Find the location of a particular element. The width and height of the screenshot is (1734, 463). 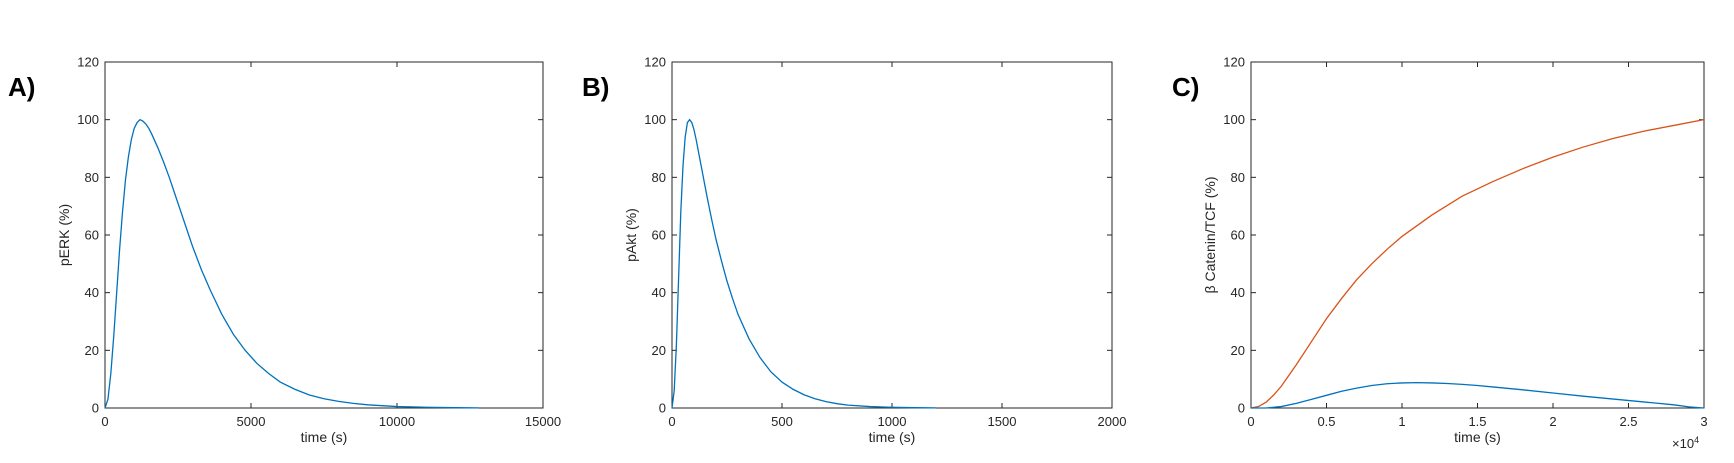

x-axis-multiplier: ×10⁴ is located at coordinates (1685, 443).